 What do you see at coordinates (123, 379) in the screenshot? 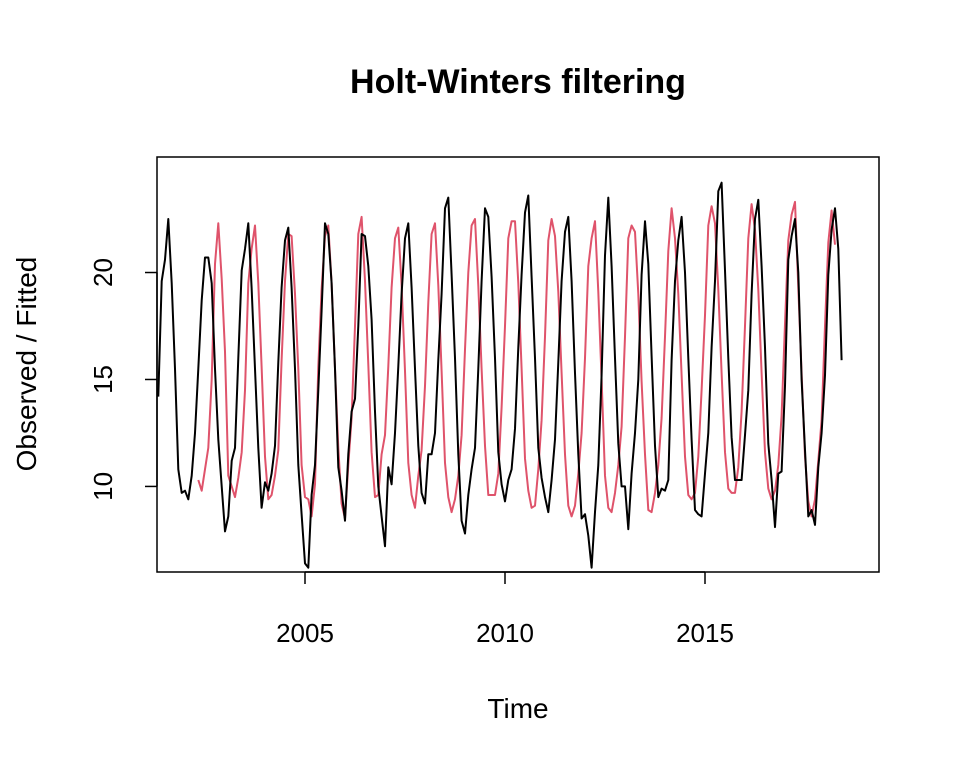
I see `y-axis: 10 15 20` at bounding box center [123, 379].